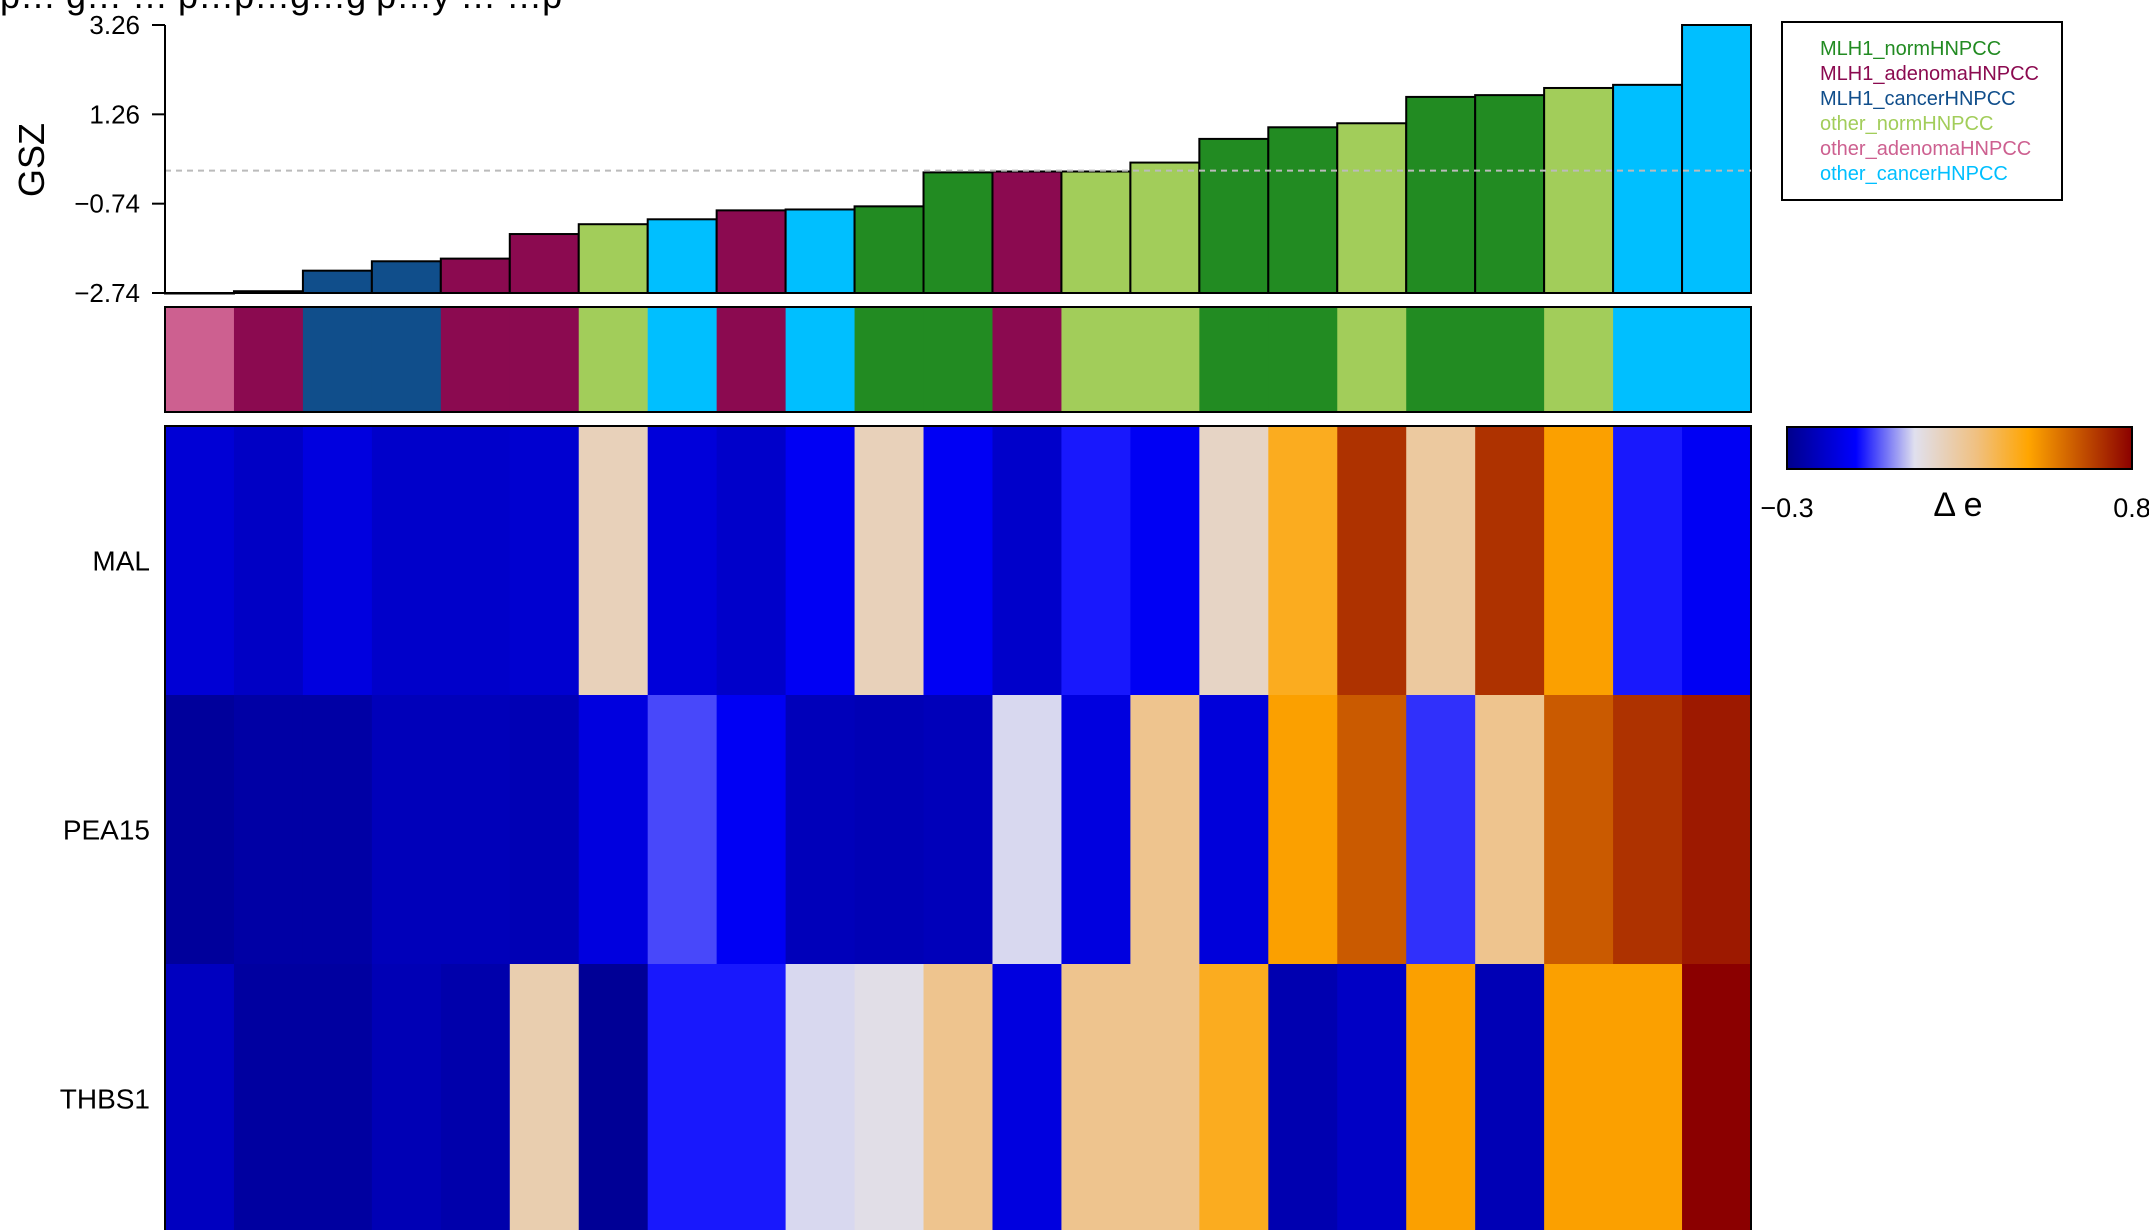 The height and width of the screenshot is (1230, 2149). What do you see at coordinates (1914, 174) in the screenshot?
I see `legend-entry: other_cancerHNPCC` at bounding box center [1914, 174].